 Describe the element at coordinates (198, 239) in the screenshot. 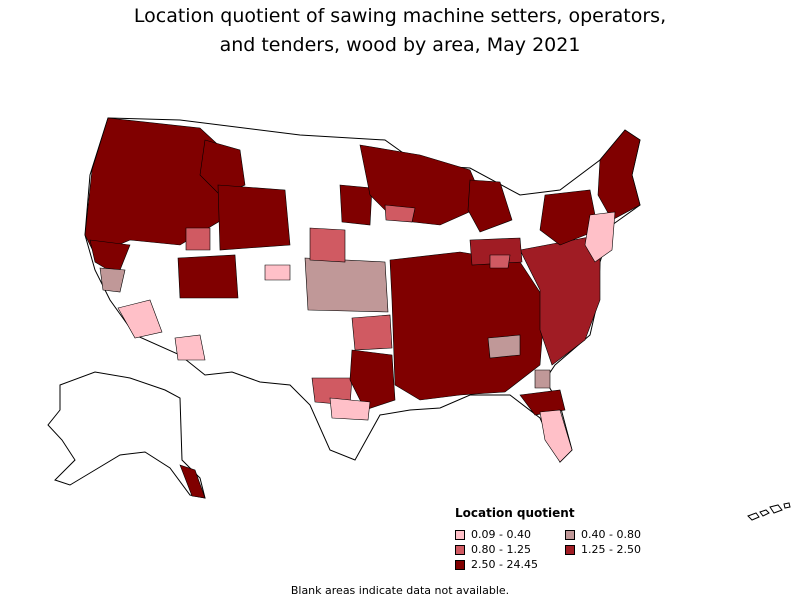

I see `region-utah-pink` at that location.